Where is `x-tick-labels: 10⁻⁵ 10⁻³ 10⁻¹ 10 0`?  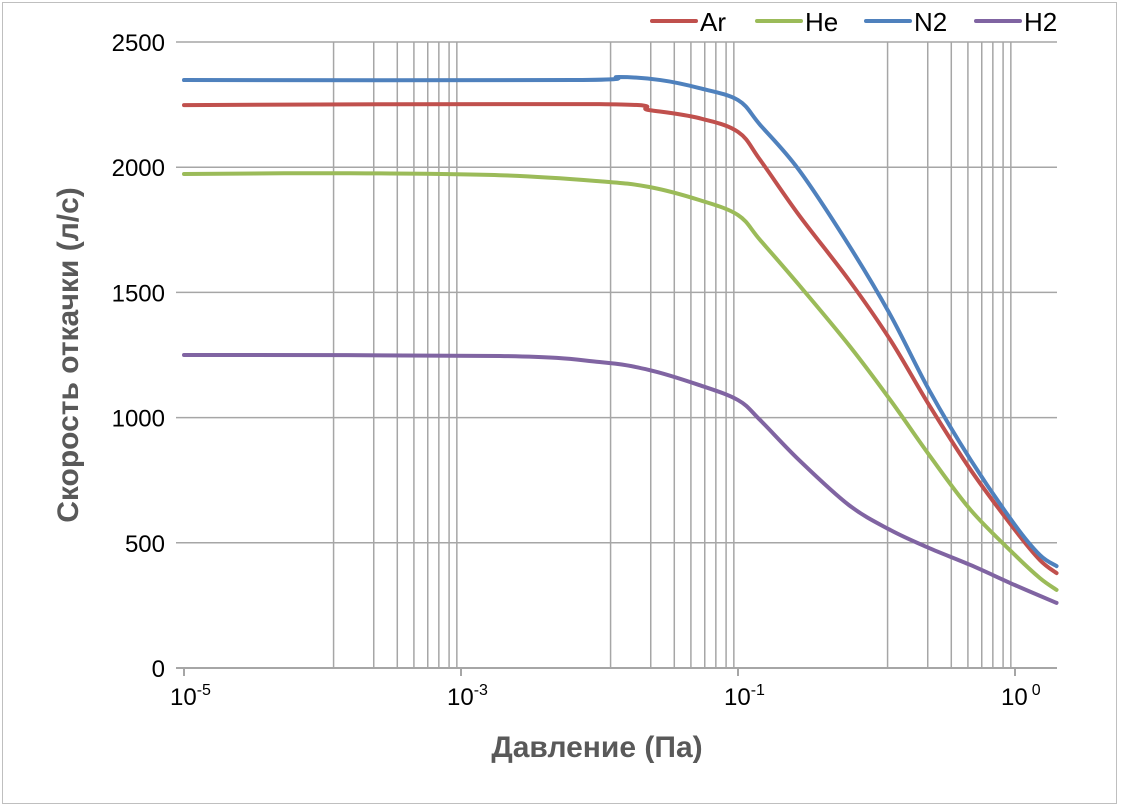 x-tick-labels: 10⁻⁵ 10⁻³ 10⁻¹ 10 0 is located at coordinates (605, 696).